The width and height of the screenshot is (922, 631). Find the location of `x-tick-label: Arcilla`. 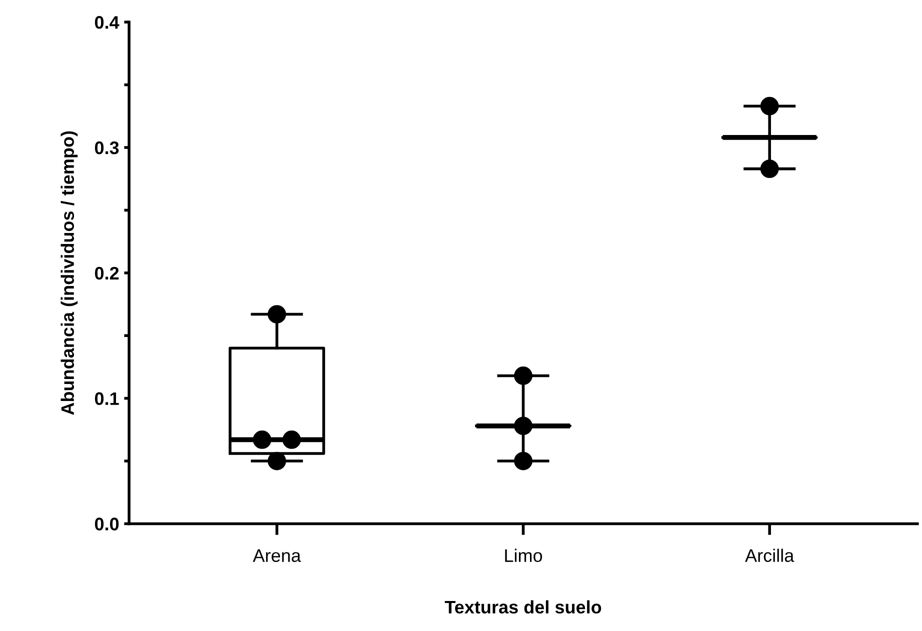

x-tick-label: Arcilla is located at coordinates (769, 555).